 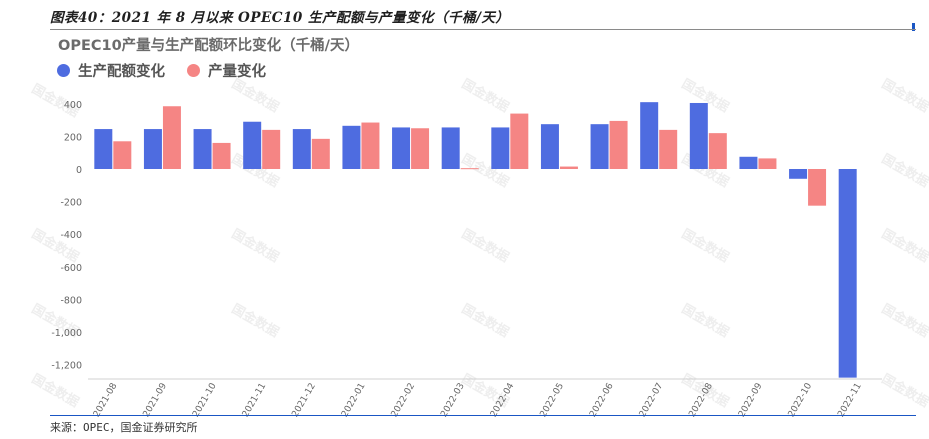 What do you see at coordinates (913, 27) in the screenshot?
I see `corner-accent` at bounding box center [913, 27].